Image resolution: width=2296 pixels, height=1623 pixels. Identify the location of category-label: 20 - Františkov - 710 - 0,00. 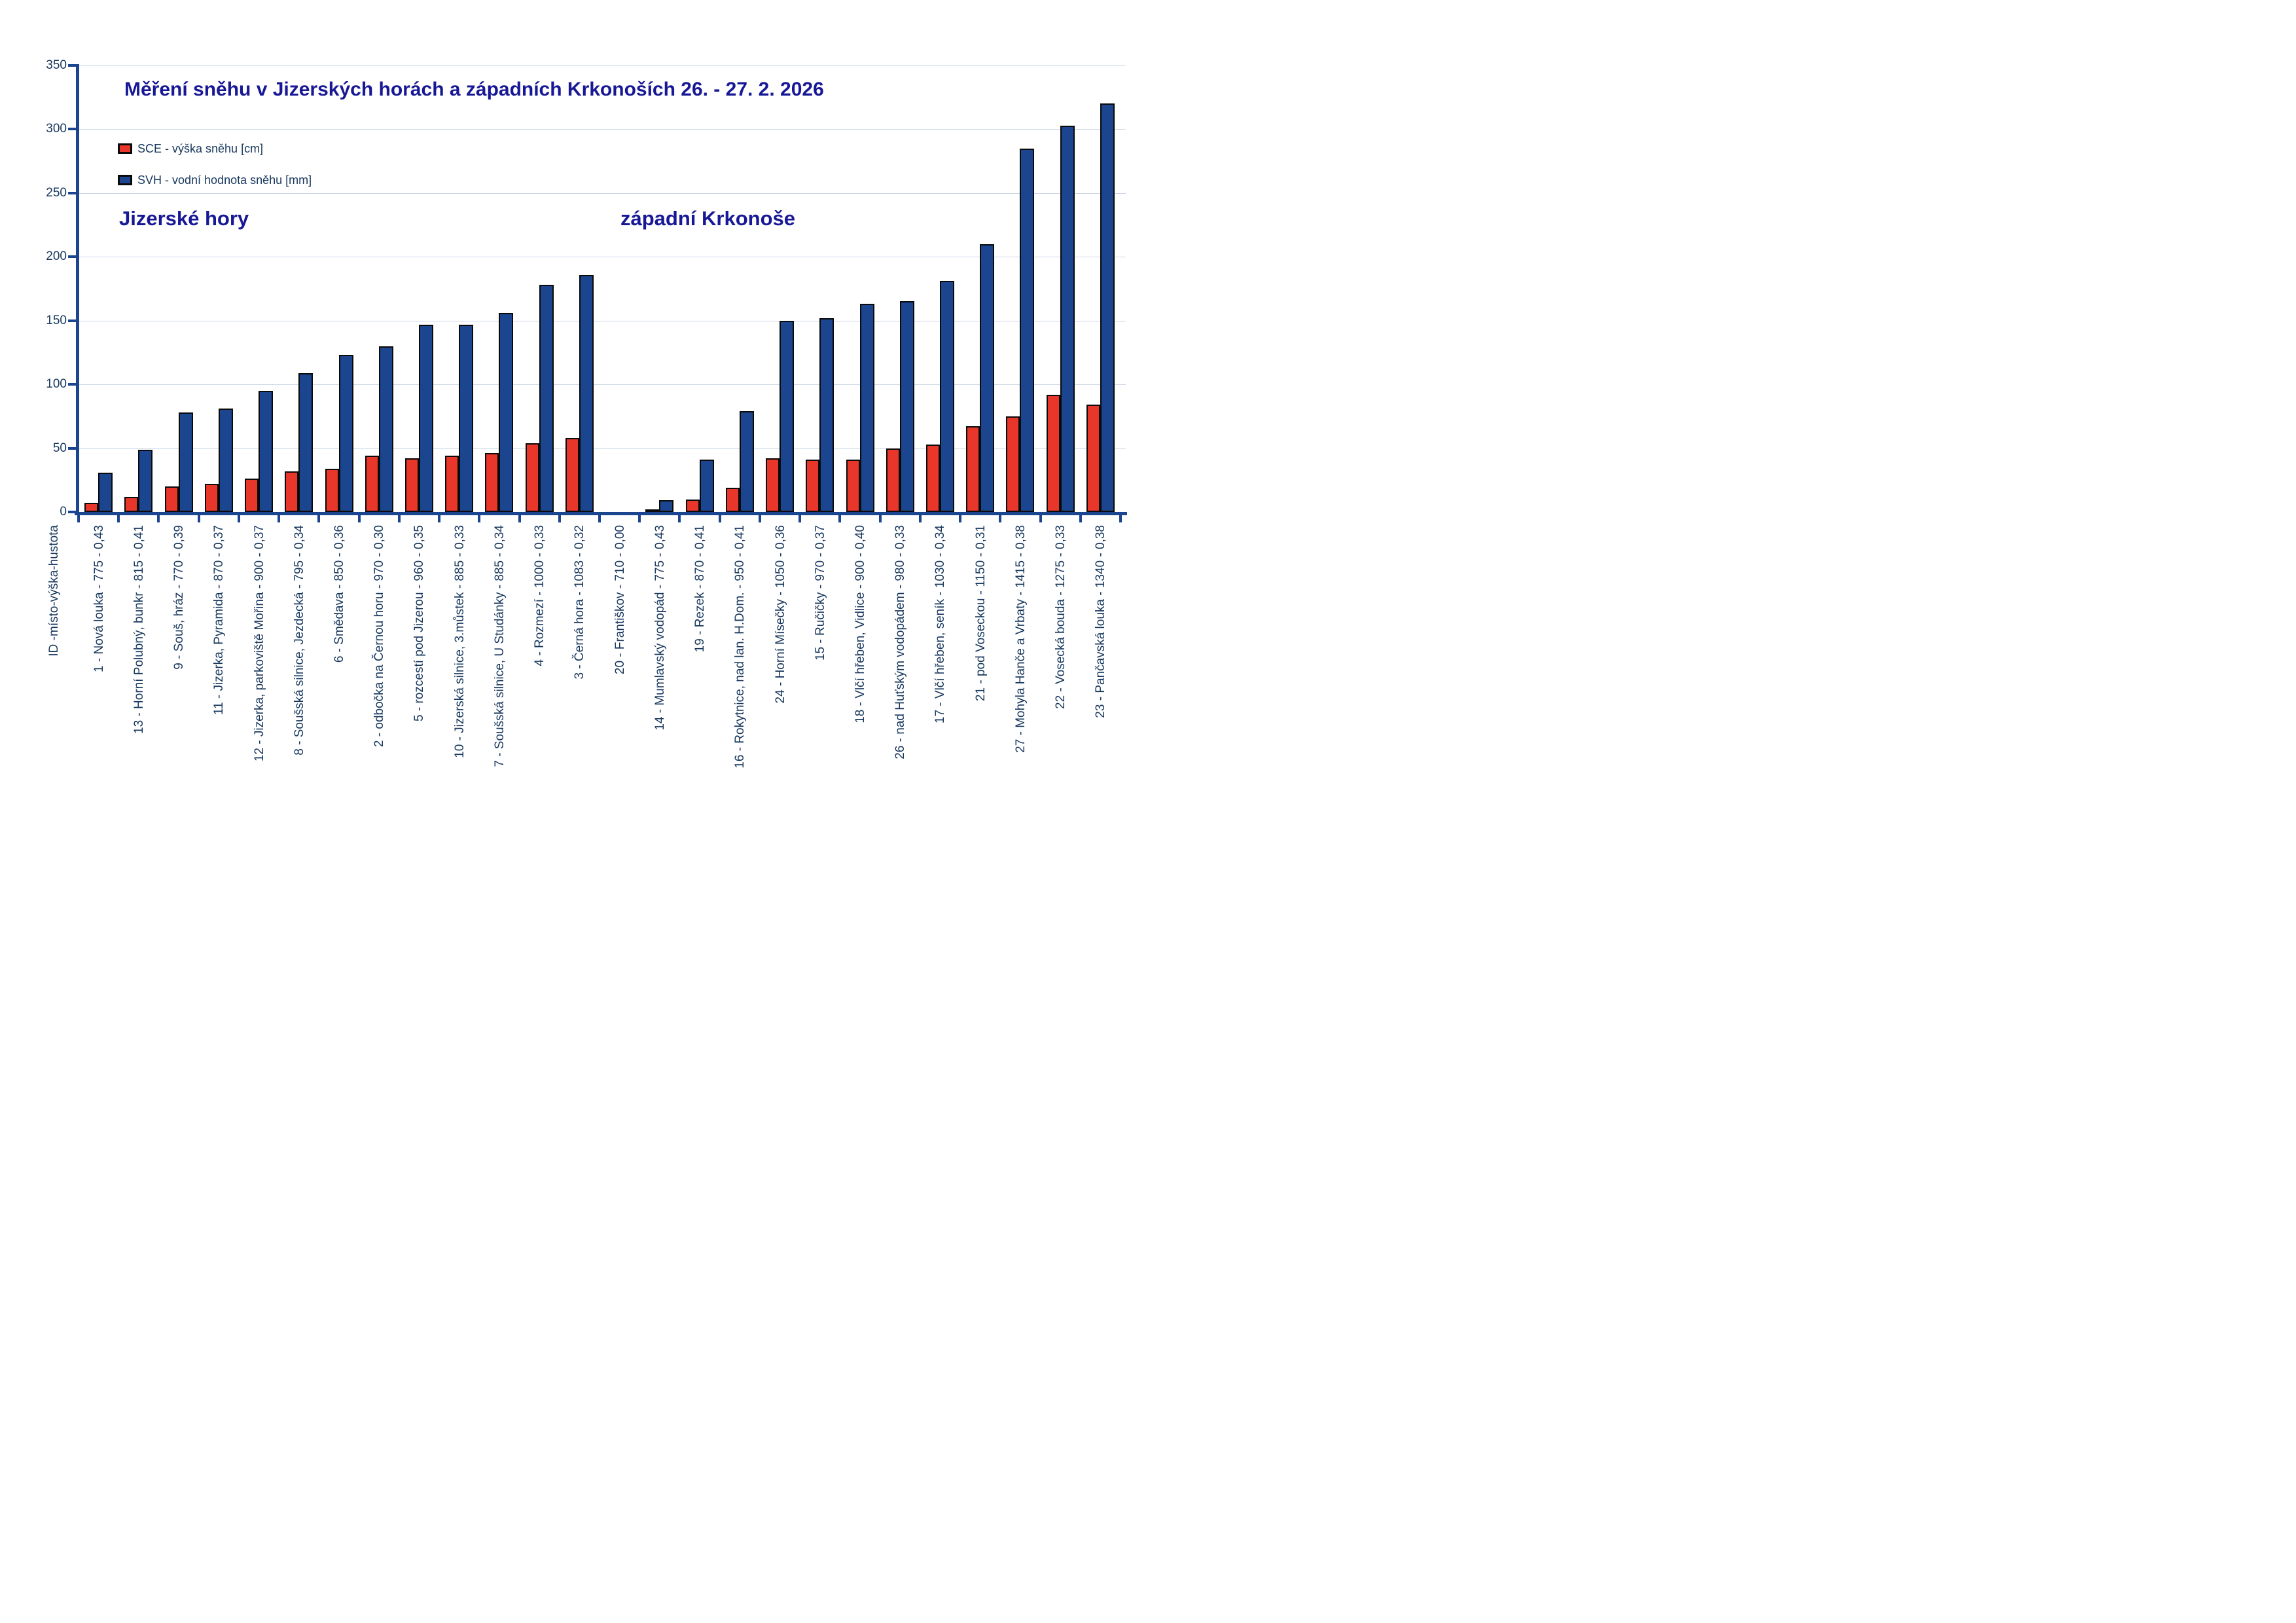
(620, 600).